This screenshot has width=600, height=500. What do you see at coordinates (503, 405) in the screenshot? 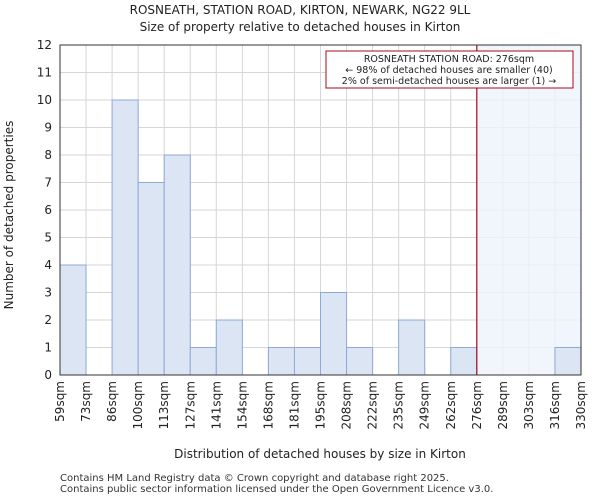
I see `x-tick-label: 289sqm` at bounding box center [503, 405].